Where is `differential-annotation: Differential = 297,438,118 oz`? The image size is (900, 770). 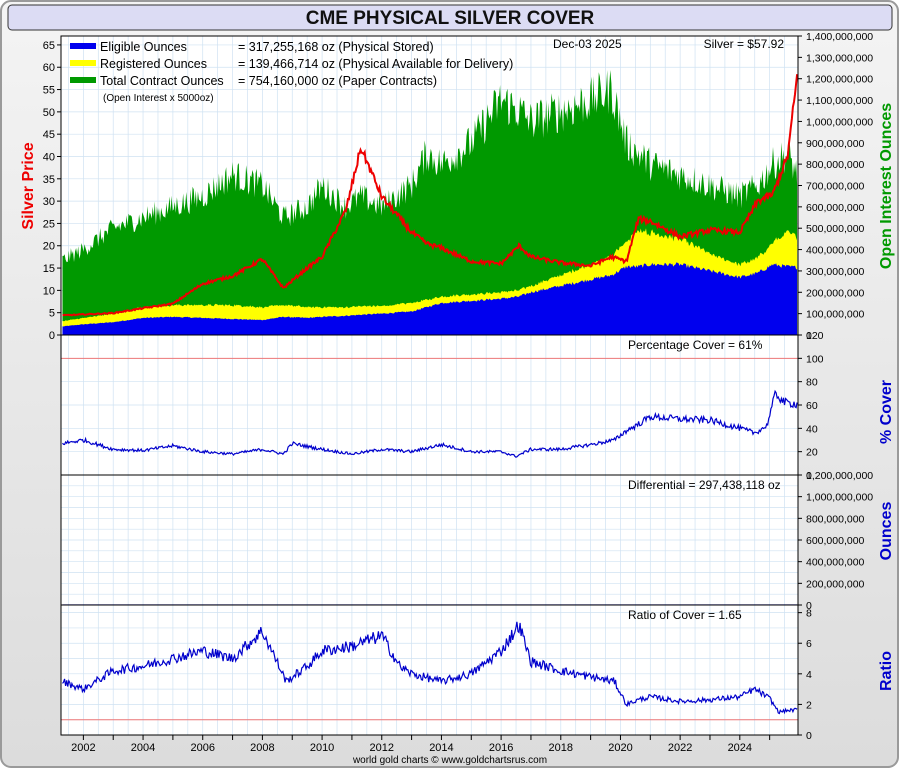 differential-annotation: Differential = 297,438,118 oz is located at coordinates (704, 485).